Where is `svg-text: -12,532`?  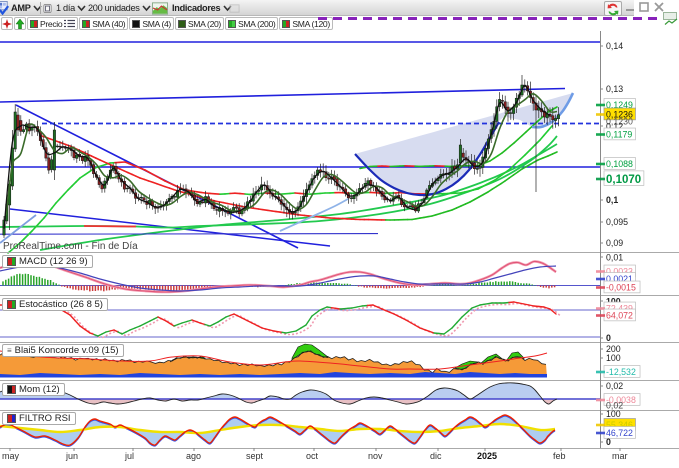 svg-text: -12,532 is located at coordinates (621, 372).